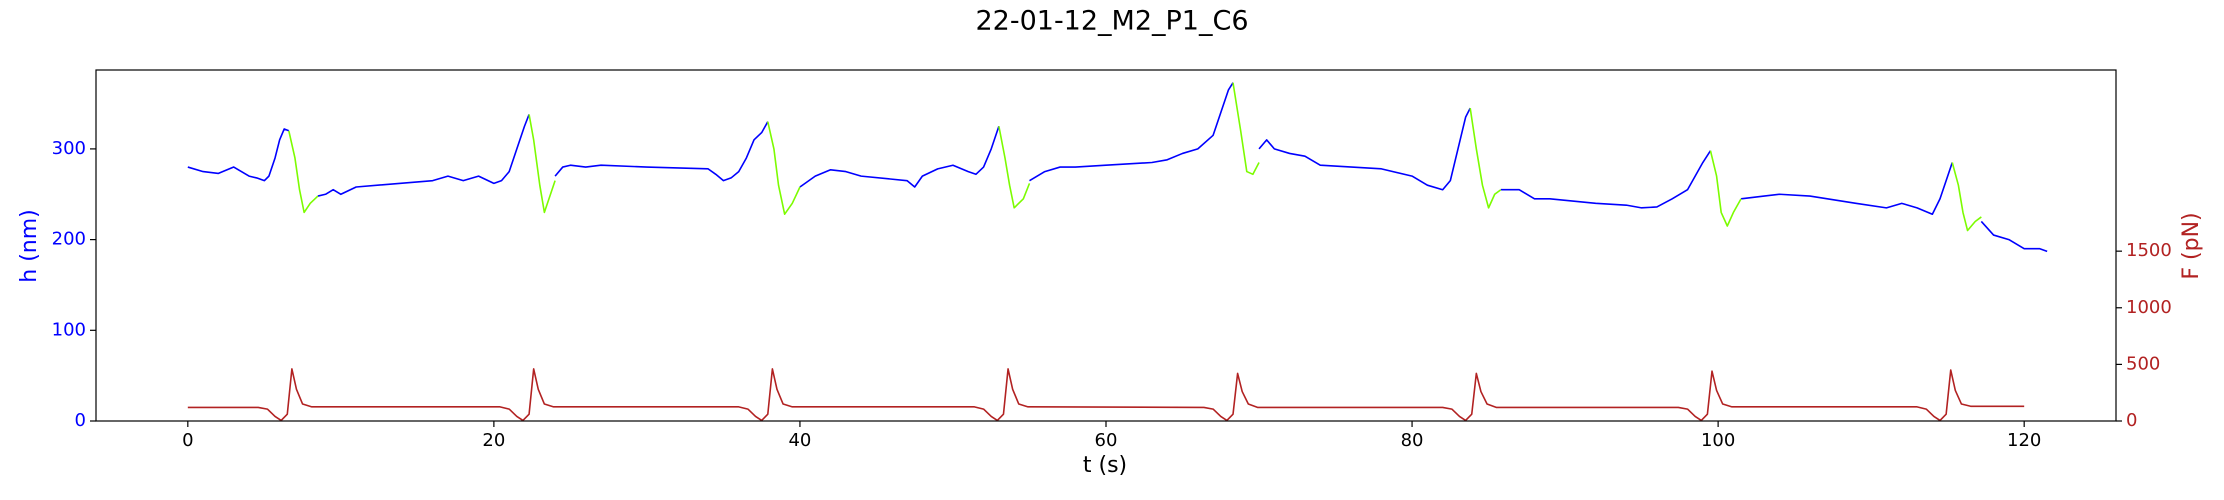 Image resolution: width=2224 pixels, height=500 pixels. What do you see at coordinates (2143, 363) in the screenshot?
I see `y2-tick-label: 500` at bounding box center [2143, 363].